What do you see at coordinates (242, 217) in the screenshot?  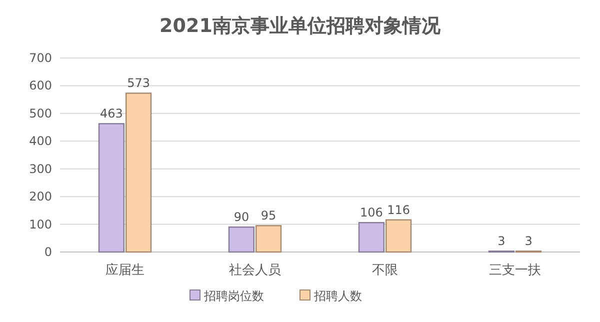 I see `data-label: 90` at bounding box center [242, 217].